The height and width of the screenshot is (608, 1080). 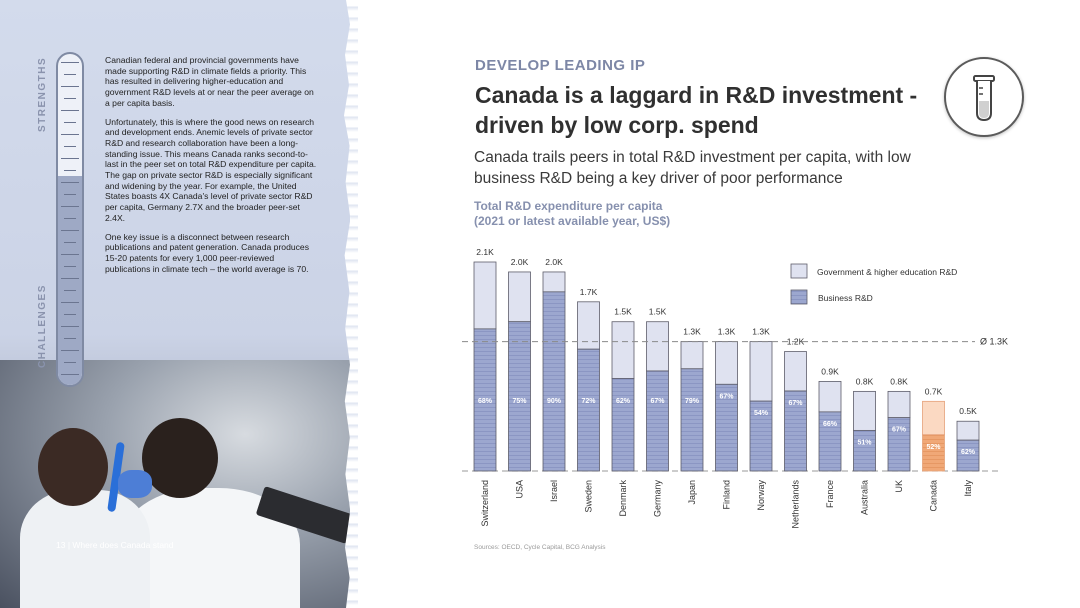 What do you see at coordinates (520, 262) in the screenshot?
I see `bar-total-label: 2.0K` at bounding box center [520, 262].